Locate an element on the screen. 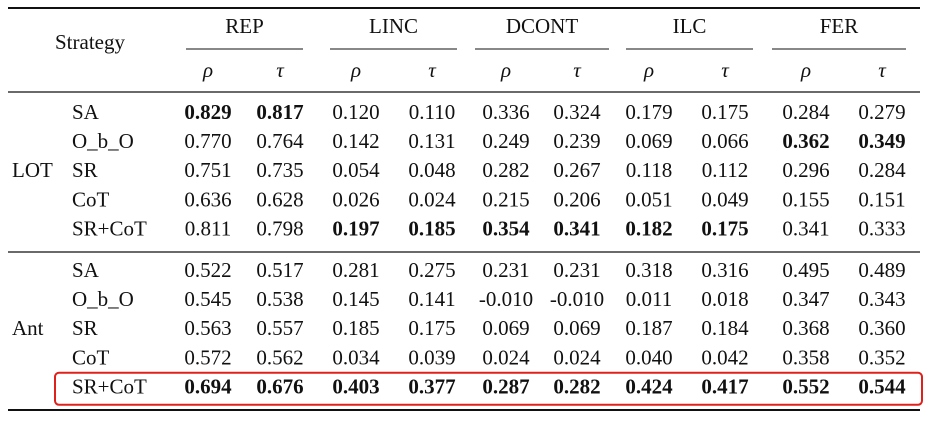  metric-group-header: DCONT is located at coordinates (542, 26).